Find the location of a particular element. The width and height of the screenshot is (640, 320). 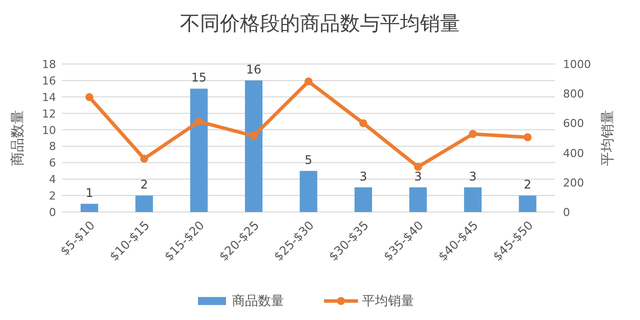

y2-tick-label: 600 is located at coordinates (573, 123).